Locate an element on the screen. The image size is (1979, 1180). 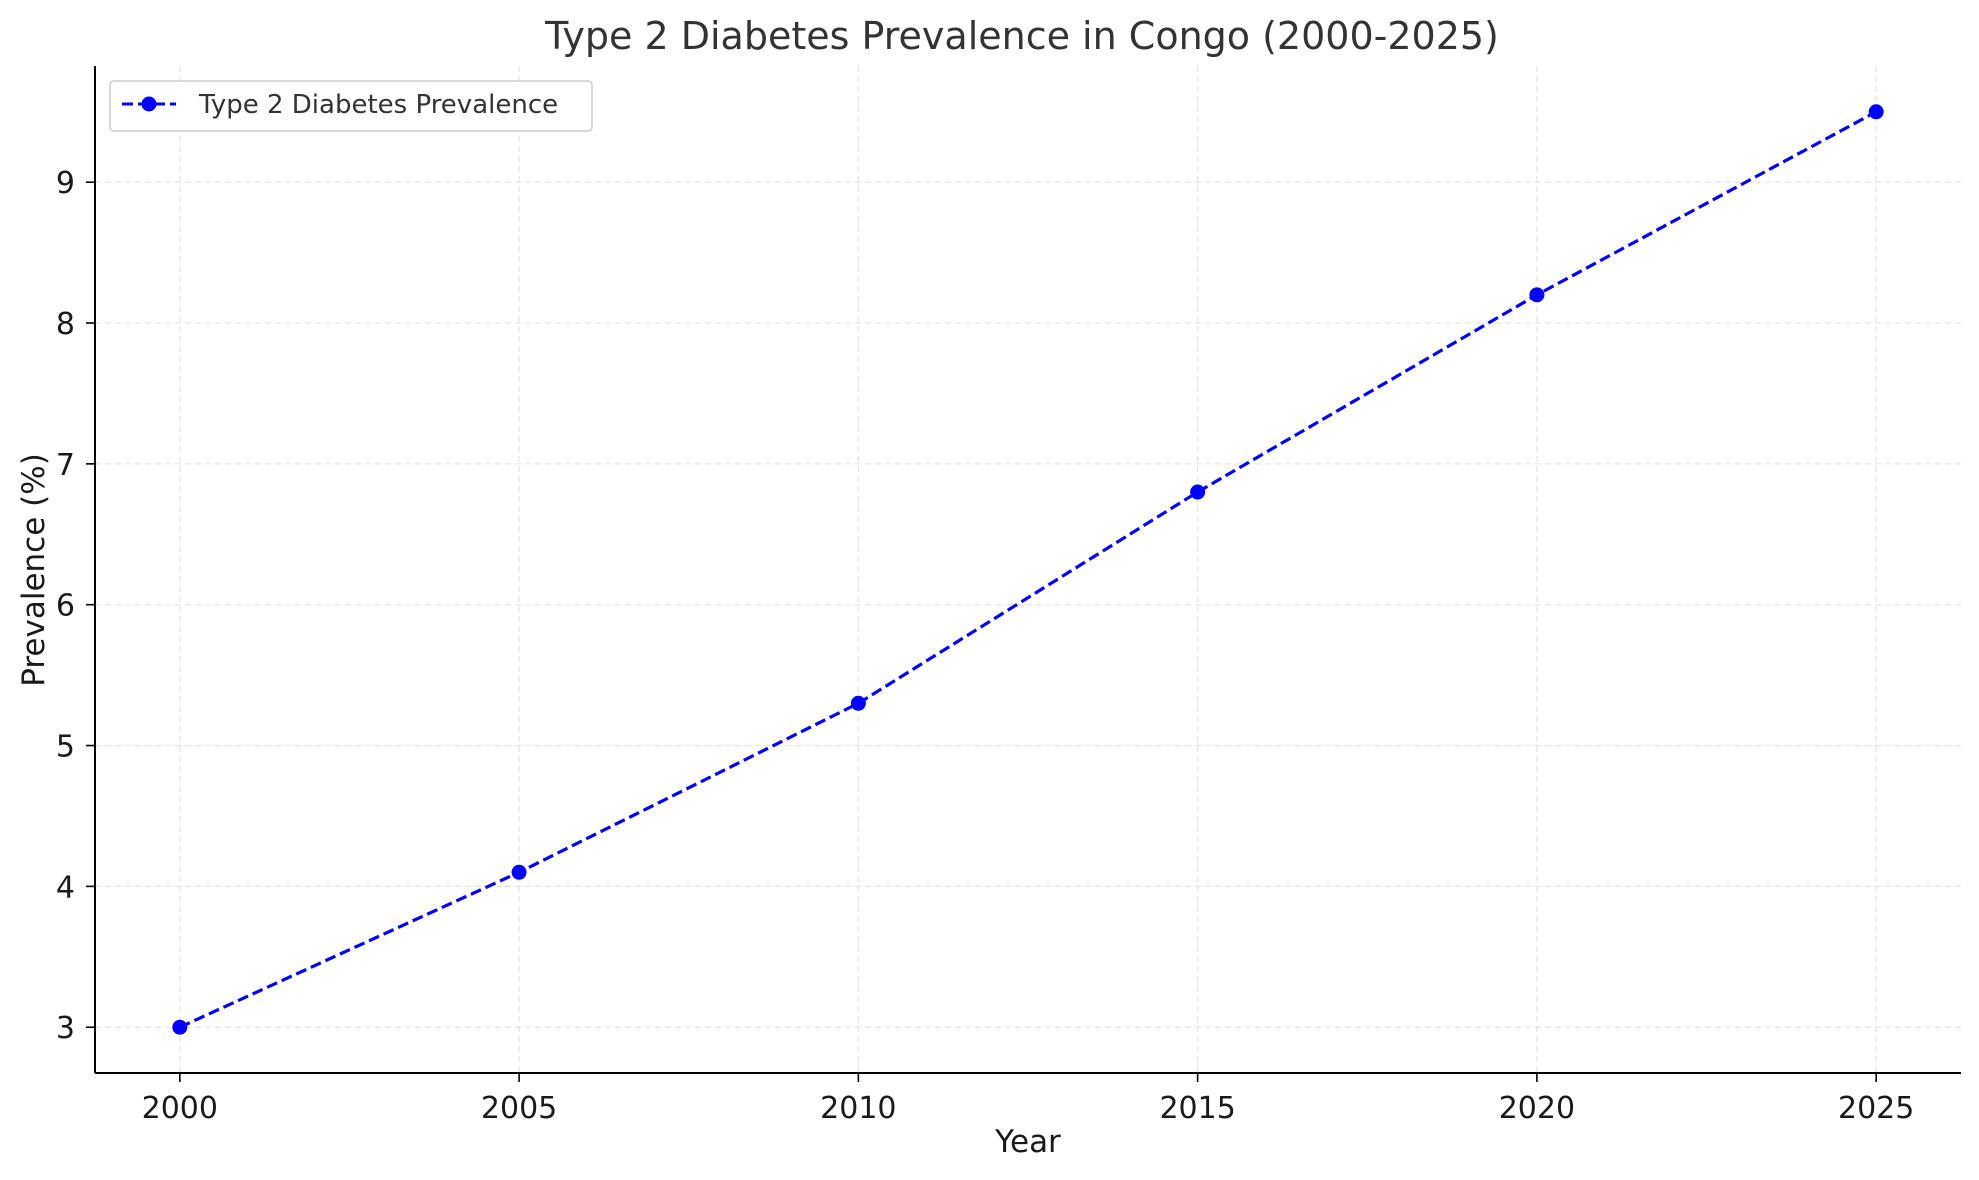
y-tick-label: 9 is located at coordinates (65, 183).